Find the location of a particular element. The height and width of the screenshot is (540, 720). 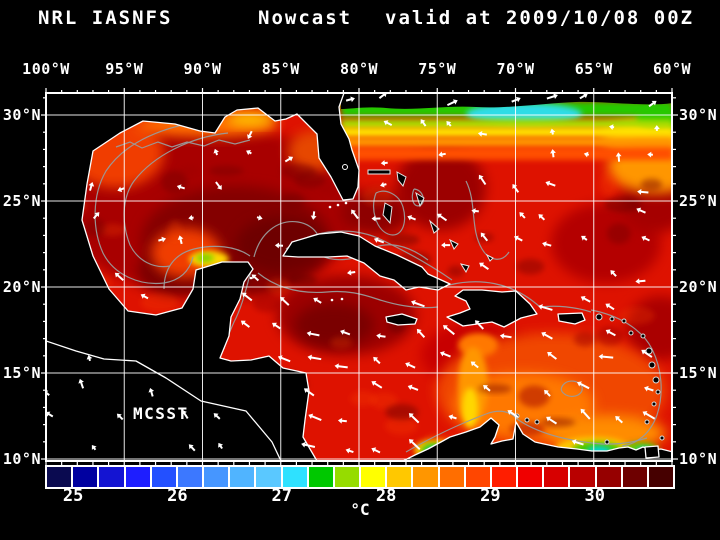

lon-axis-label: 75°W is located at coordinates (437, 69).